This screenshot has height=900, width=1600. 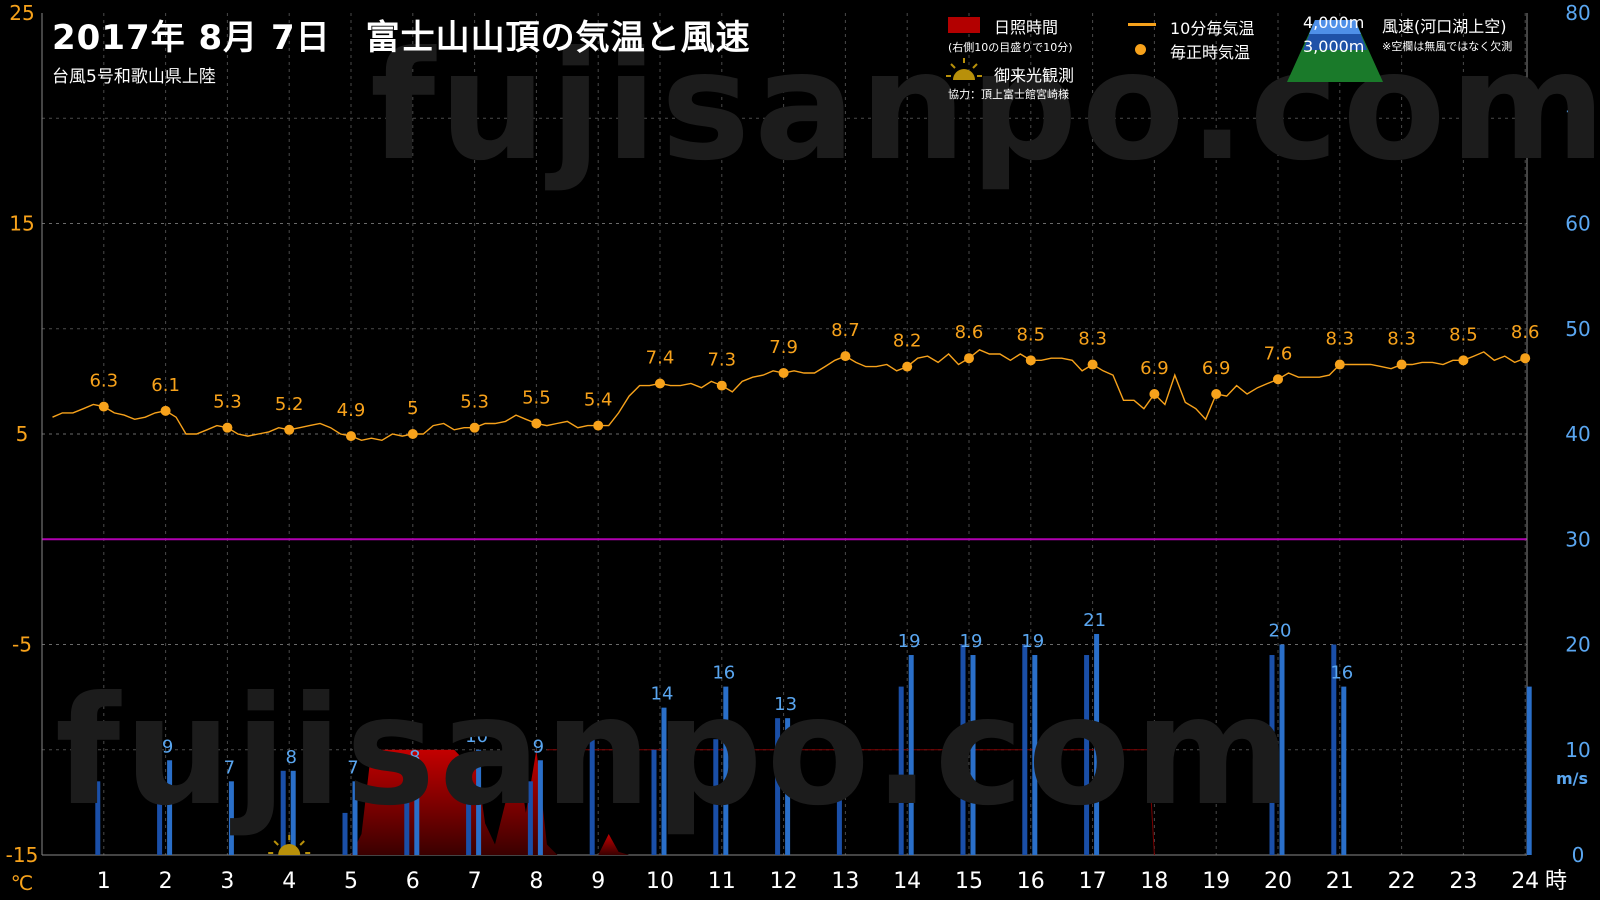 What do you see at coordinates (1216, 881) in the screenshot?
I see `x-tick-label: 19` at bounding box center [1216, 881].